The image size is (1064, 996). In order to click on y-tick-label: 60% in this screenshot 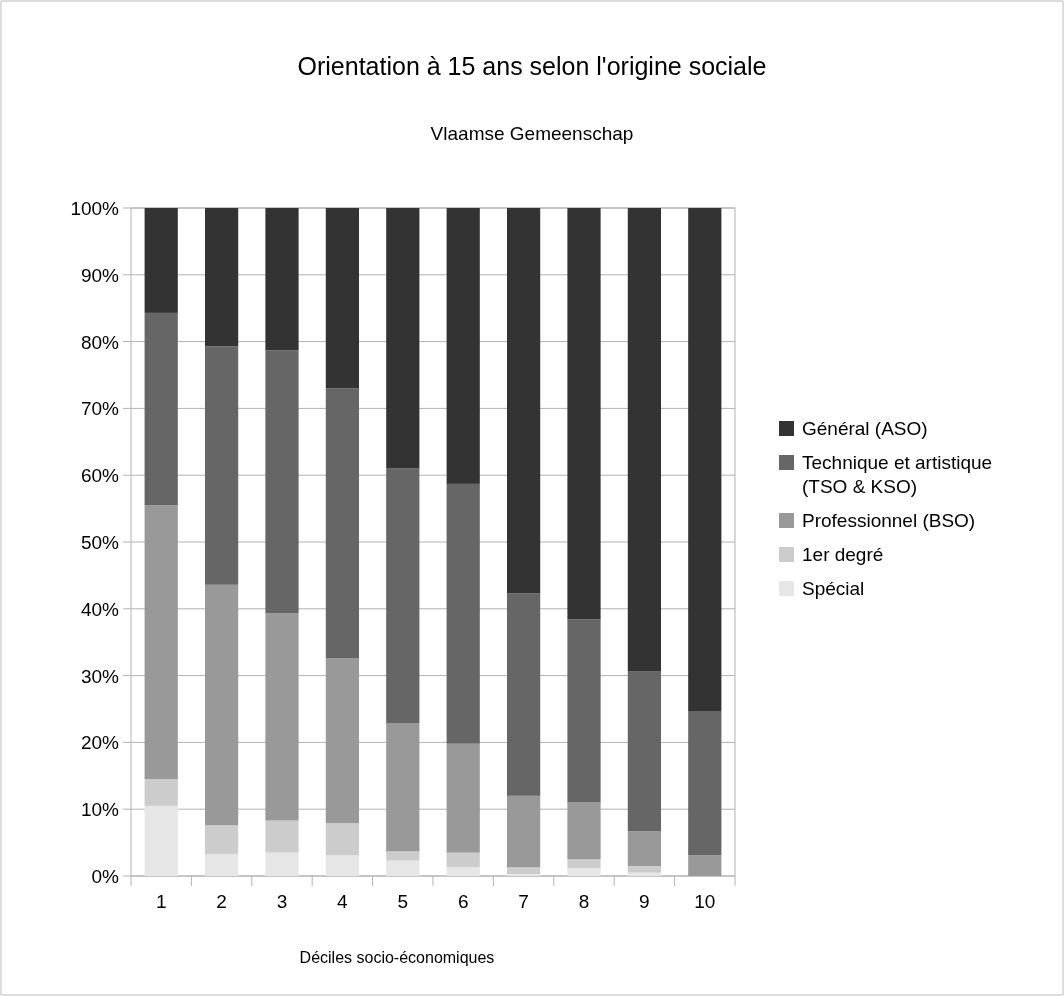, I will do `click(100, 476)`.